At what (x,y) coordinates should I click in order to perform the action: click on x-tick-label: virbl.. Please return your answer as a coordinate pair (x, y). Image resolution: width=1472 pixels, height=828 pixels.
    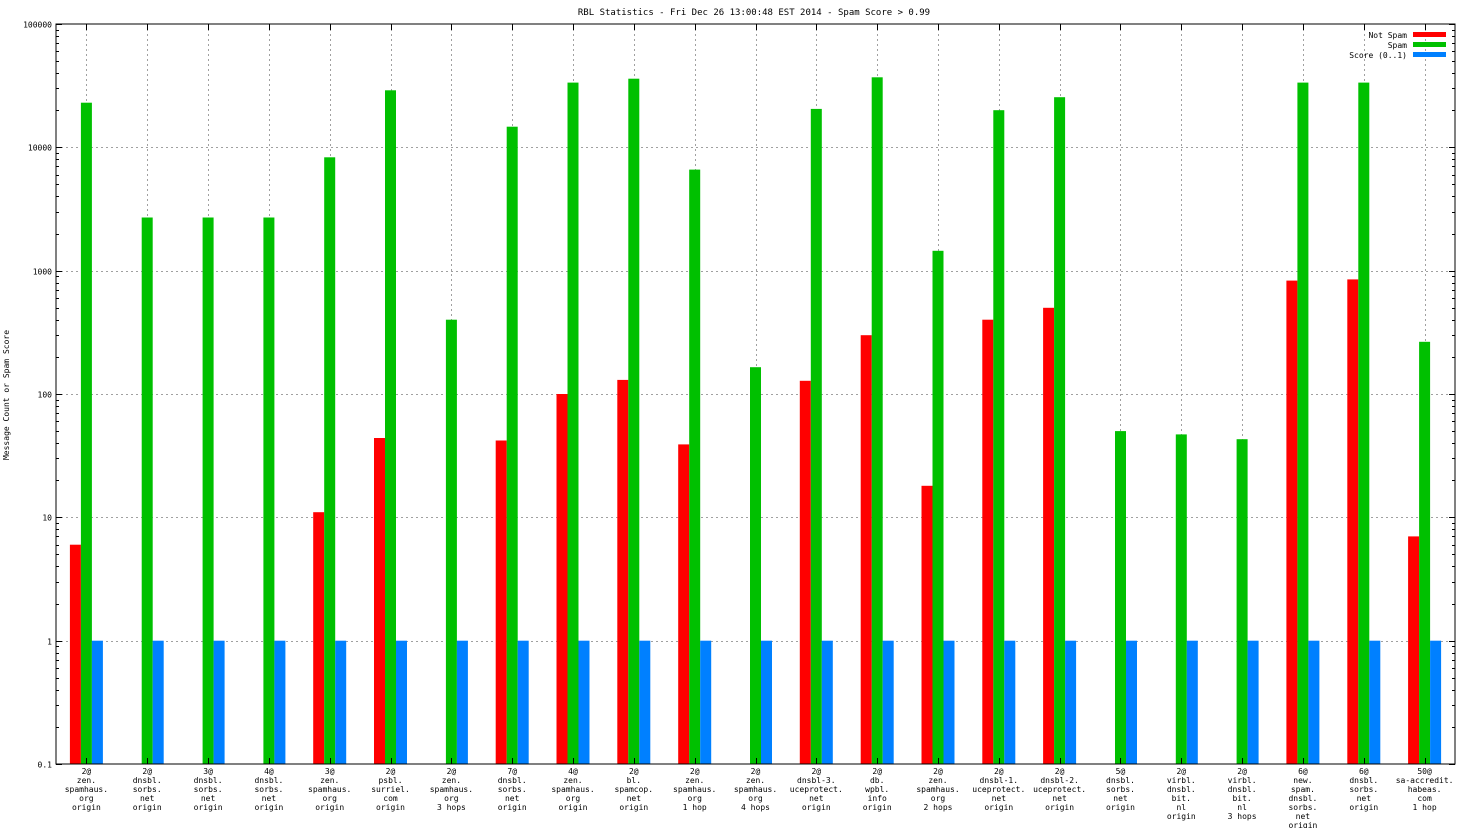
    Looking at the image, I should click on (1181, 780).